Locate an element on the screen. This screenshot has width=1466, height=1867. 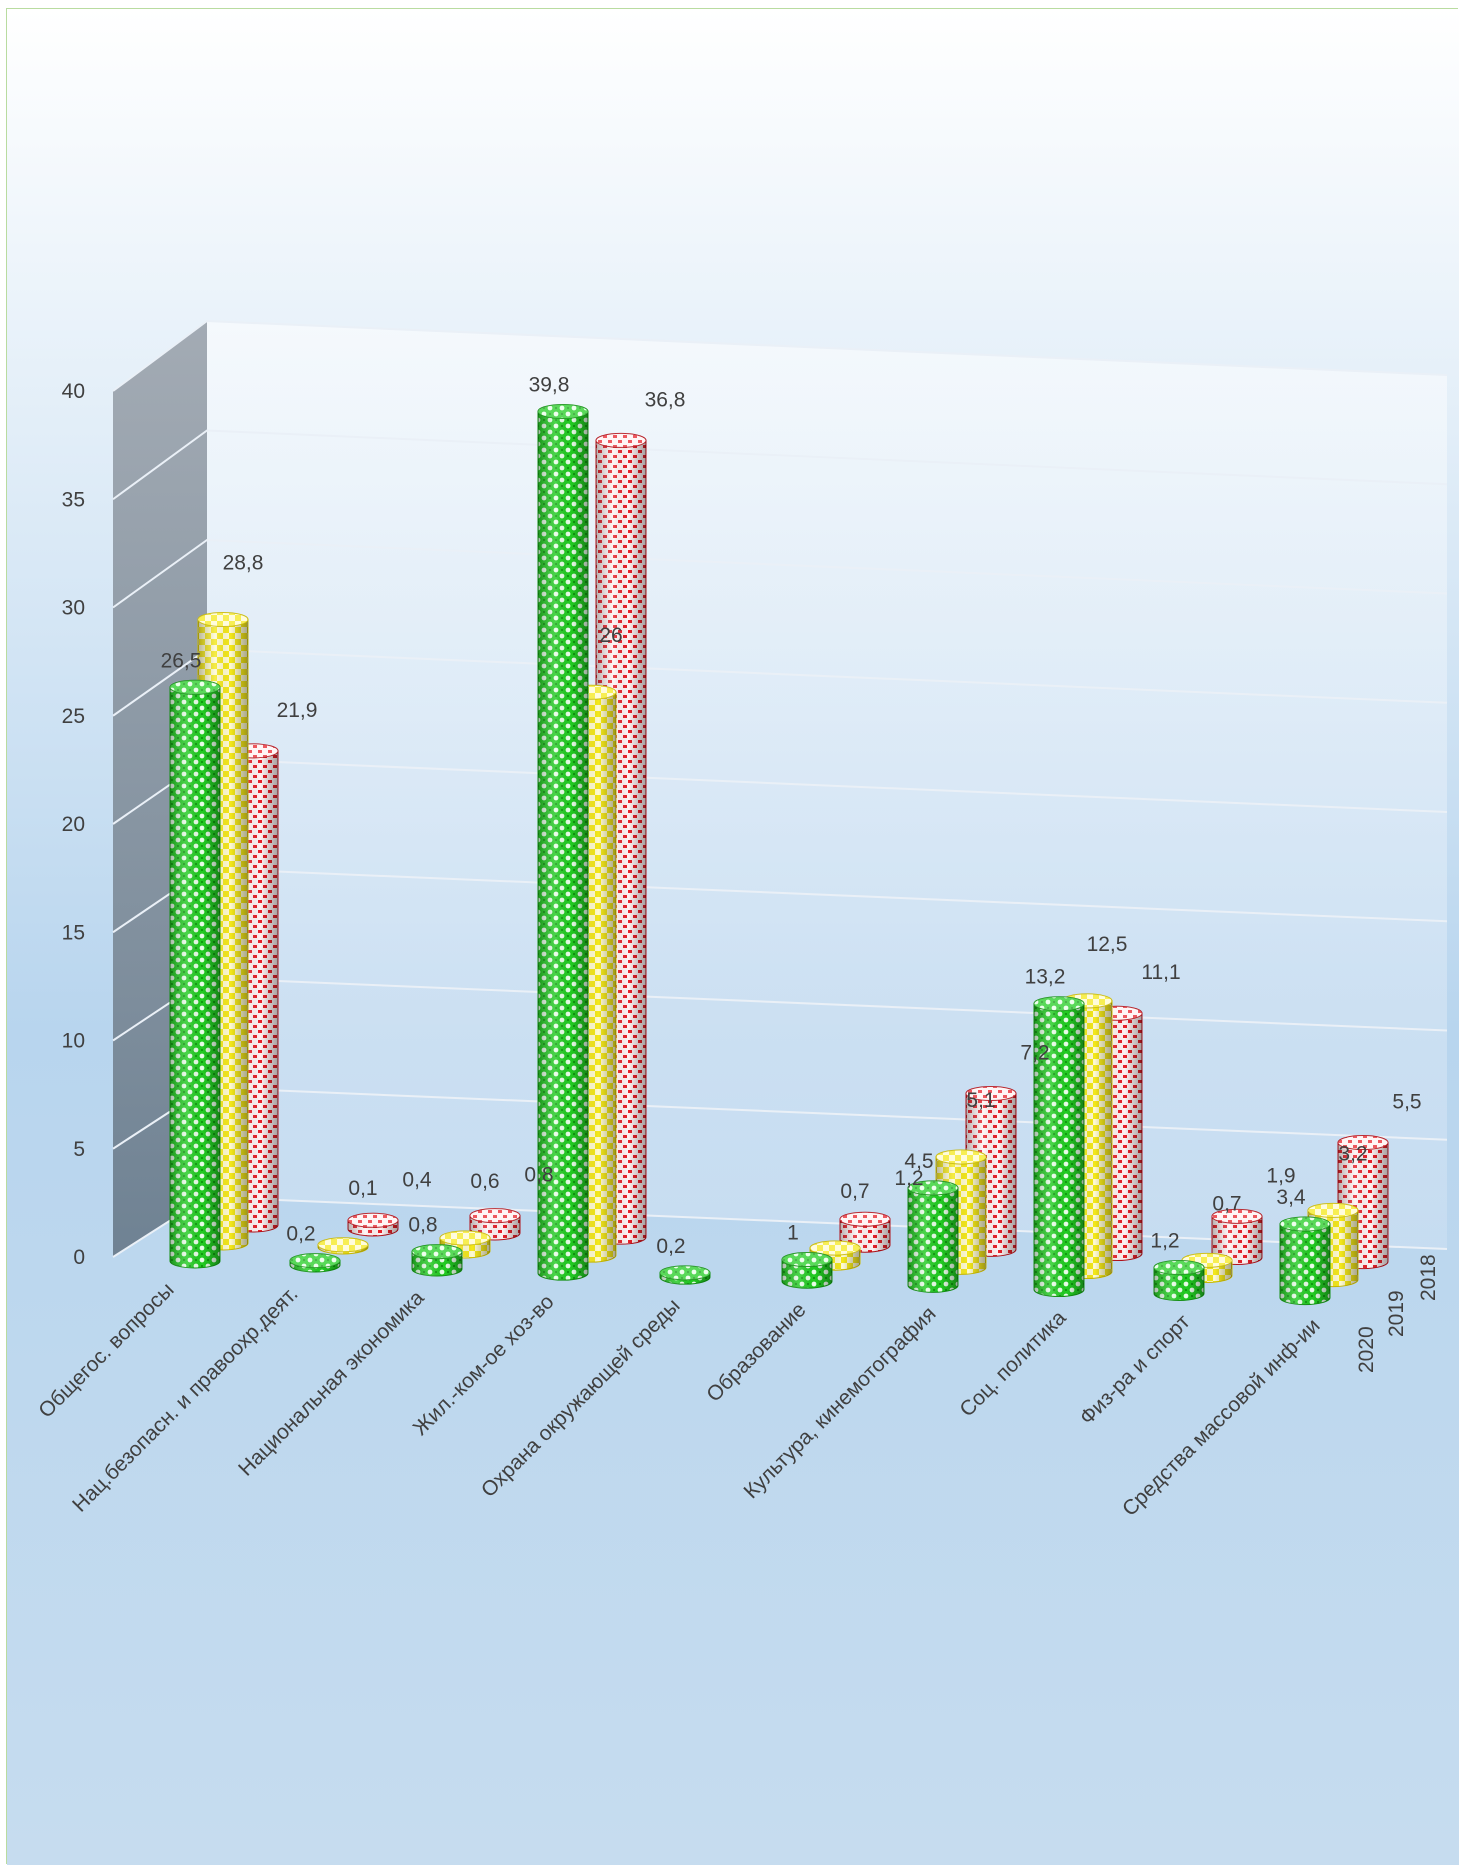
data-label: 0,6 is located at coordinates (484, 1181).